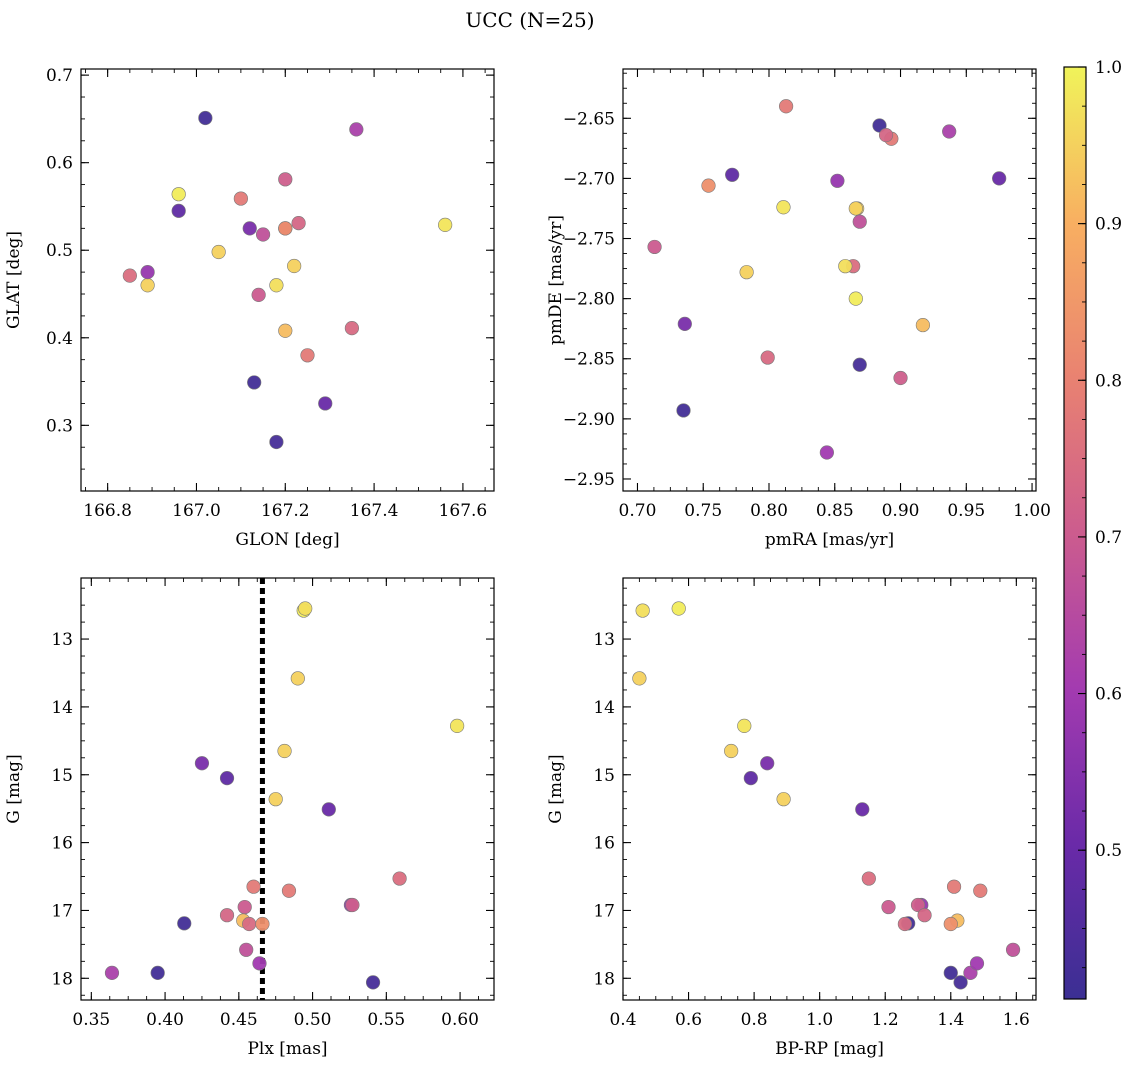 The image size is (1136, 1067). I want to click on x-tick-label: 0.50, so click(313, 1020).